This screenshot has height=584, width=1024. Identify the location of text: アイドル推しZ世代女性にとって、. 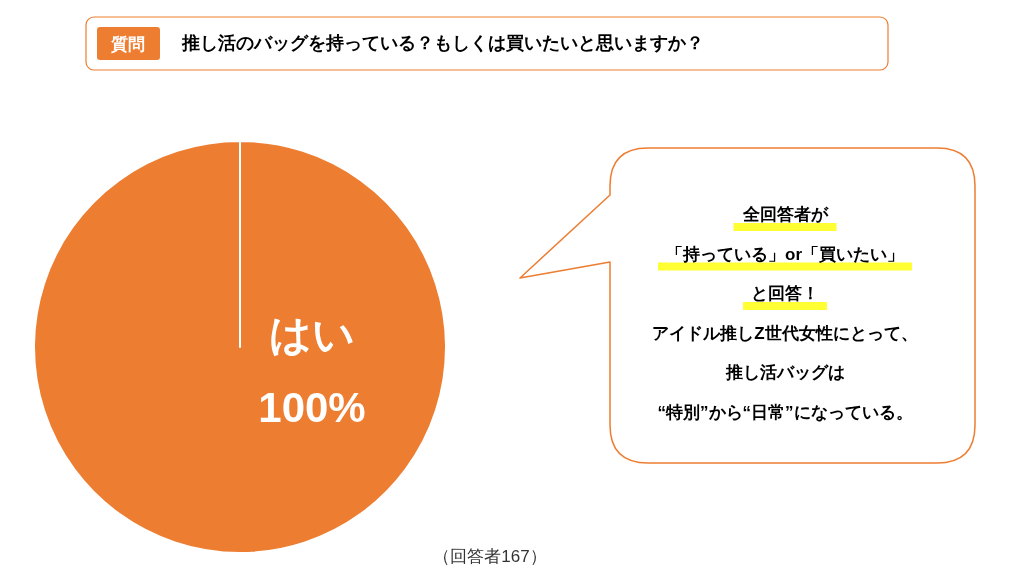
(785, 333).